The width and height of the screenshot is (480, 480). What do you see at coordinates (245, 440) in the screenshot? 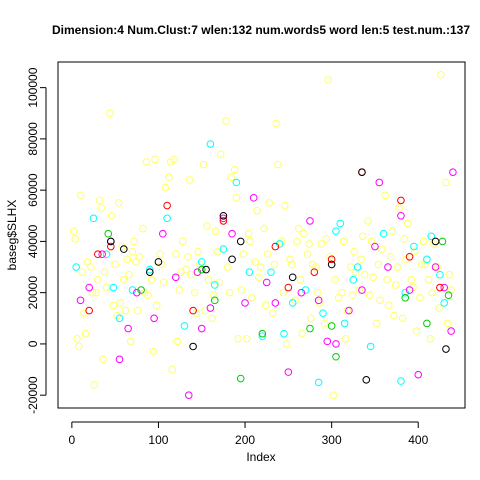
I see `x-tick-label: 200` at bounding box center [245, 440].